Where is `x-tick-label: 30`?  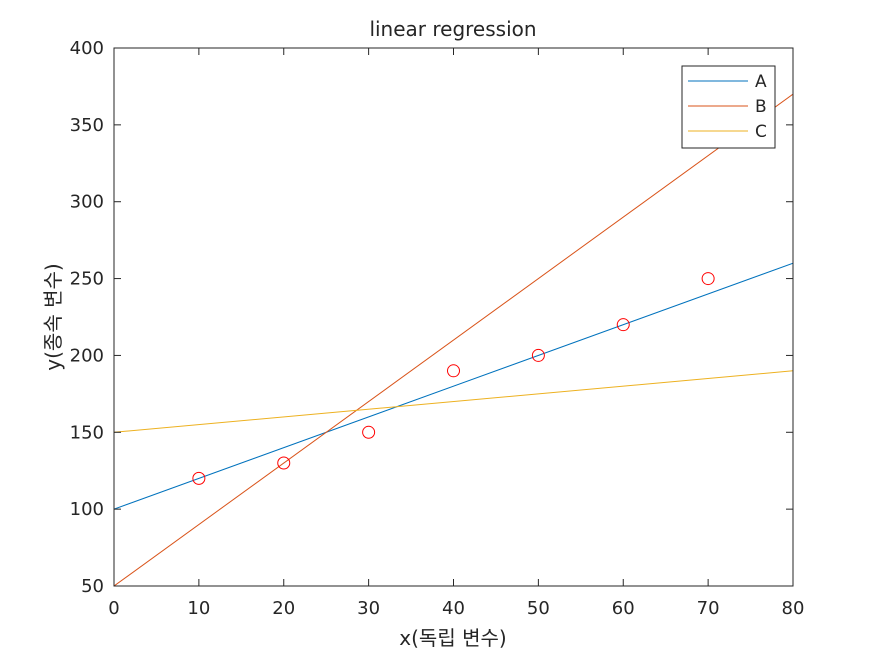
x-tick-label: 30 is located at coordinates (368, 608).